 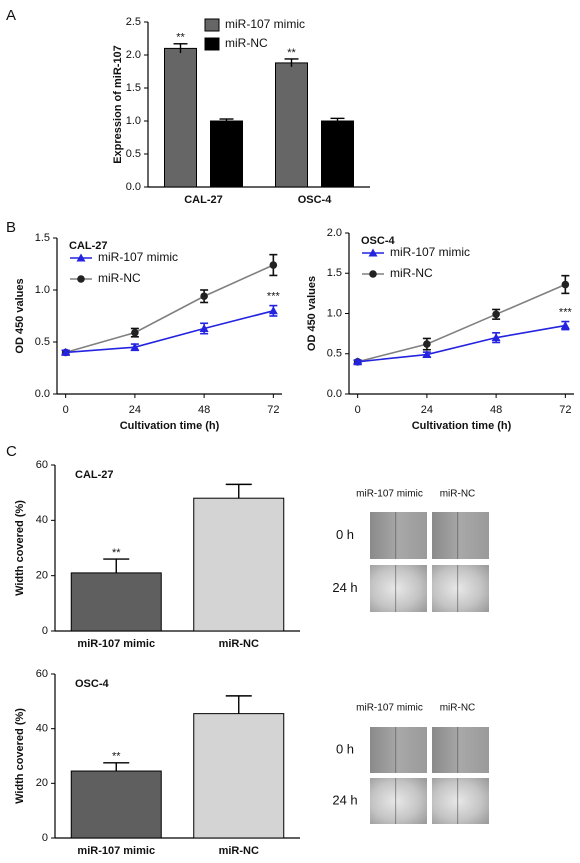 What do you see at coordinates (118, 104) in the screenshot?
I see `y-axis-label: Expression of miR-107` at bounding box center [118, 104].